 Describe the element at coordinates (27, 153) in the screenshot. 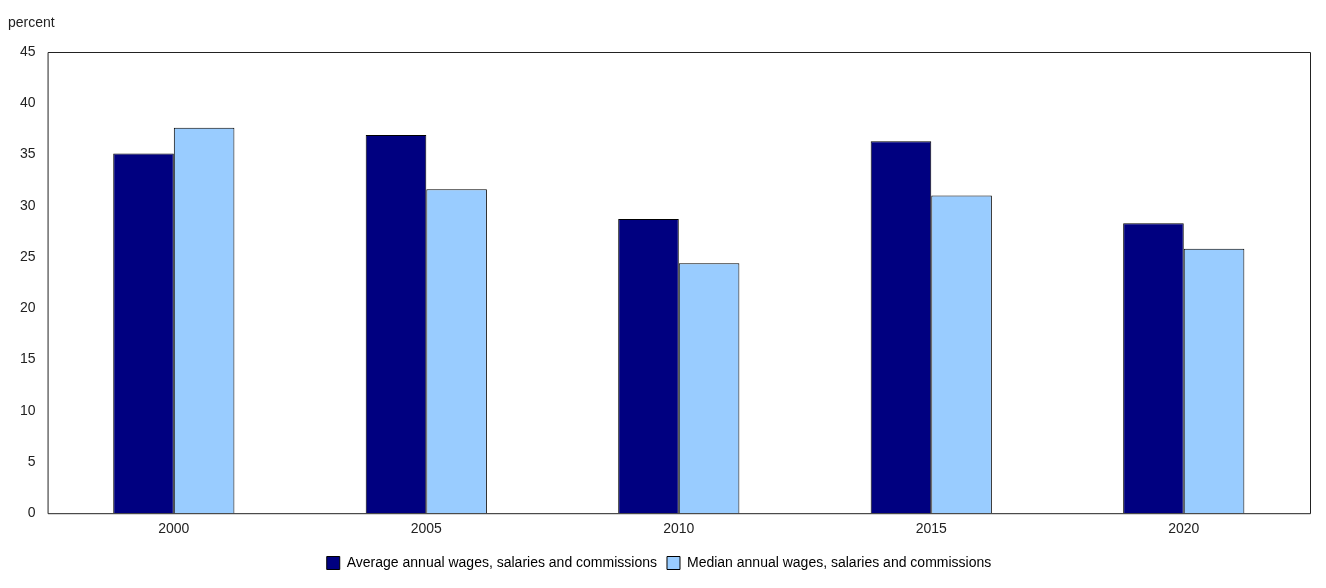

I see `y-tick-label: 35` at that location.